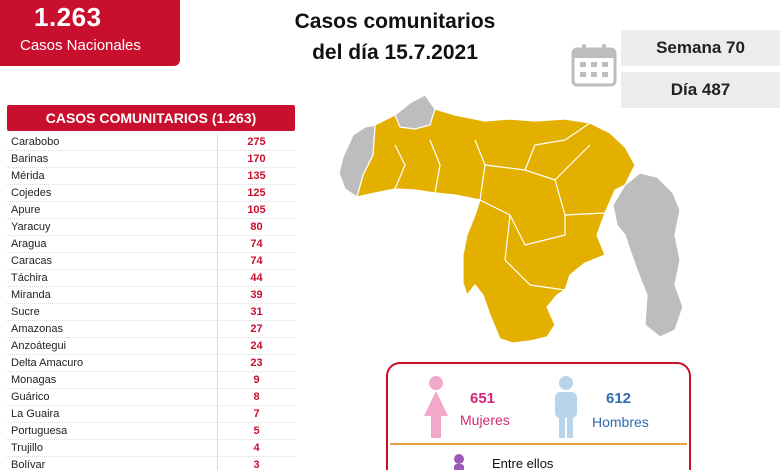 This screenshot has width=780, height=470. I want to click on table-row: Caracas 74, so click(151, 261).